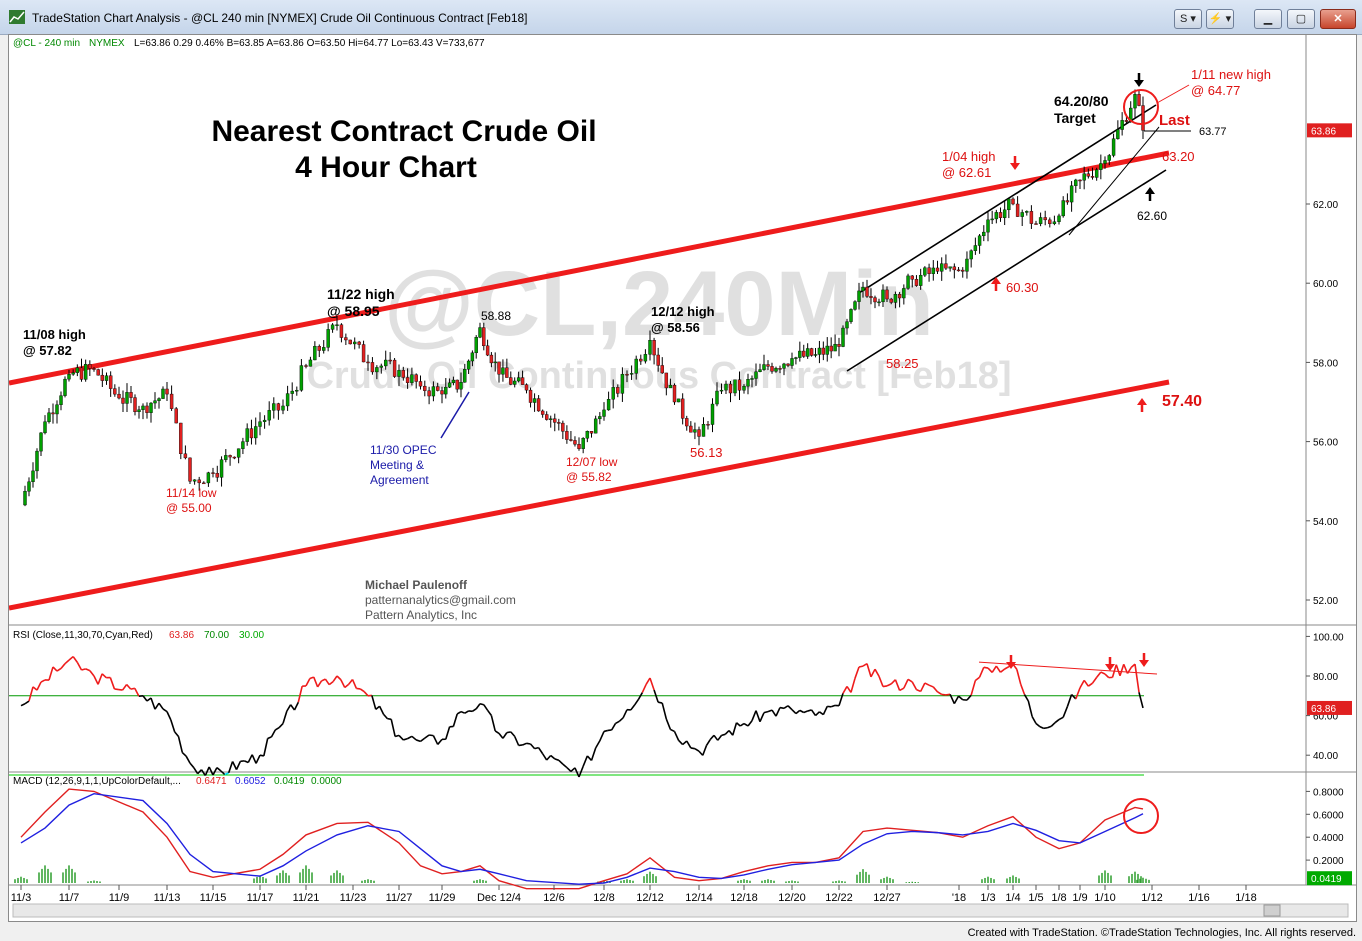  I want to click on annotation-label: Target, so click(1075, 118).